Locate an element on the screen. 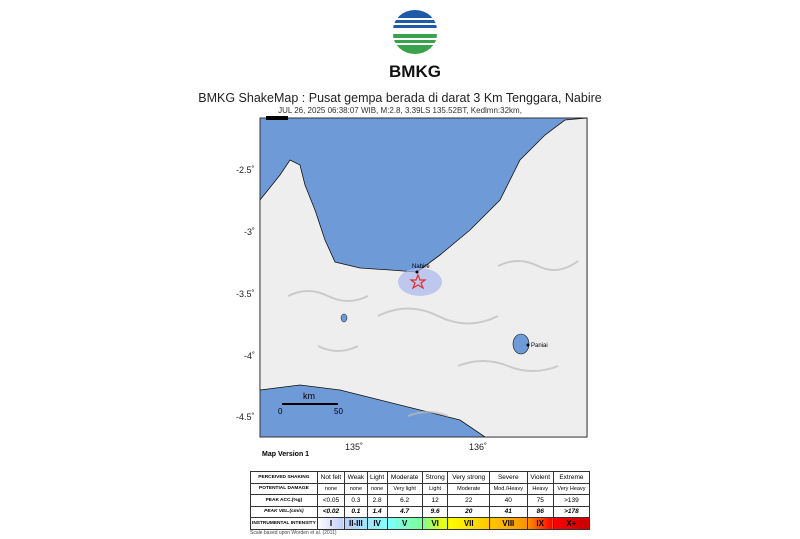 This screenshot has height=539, width=800. lat-tick: -4˚ is located at coordinates (249, 356).